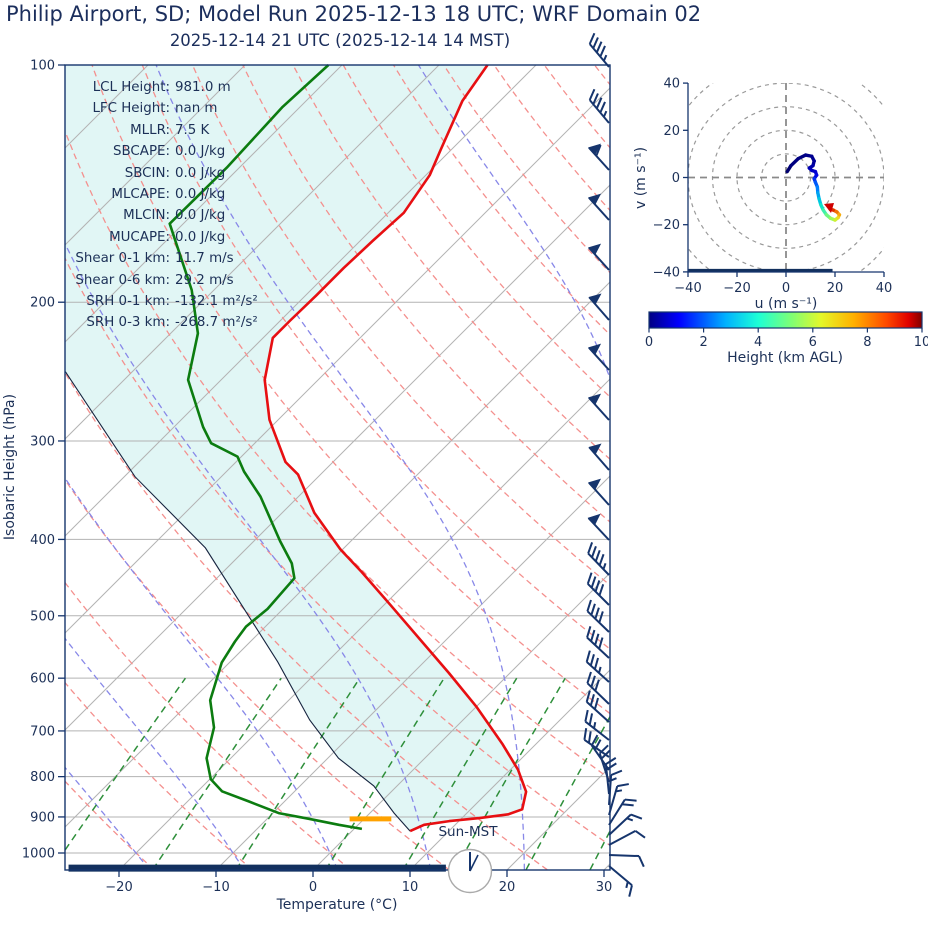  Describe the element at coordinates (785, 358) in the screenshot. I see `colorbar-label: Height (km AGL)` at that location.